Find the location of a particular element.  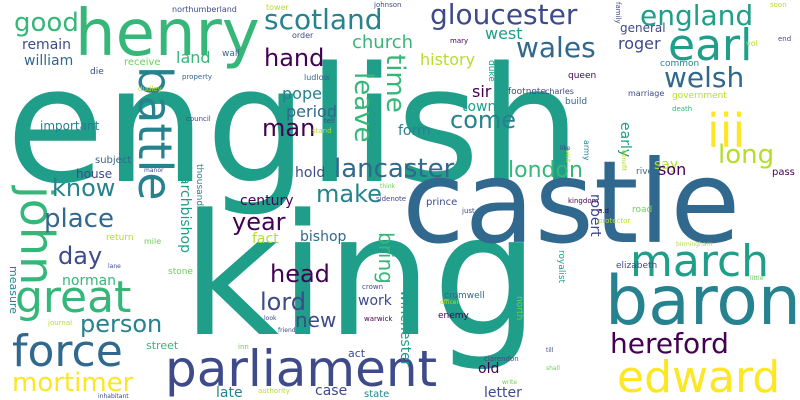

word-officer: officer is located at coordinates (449, 302).